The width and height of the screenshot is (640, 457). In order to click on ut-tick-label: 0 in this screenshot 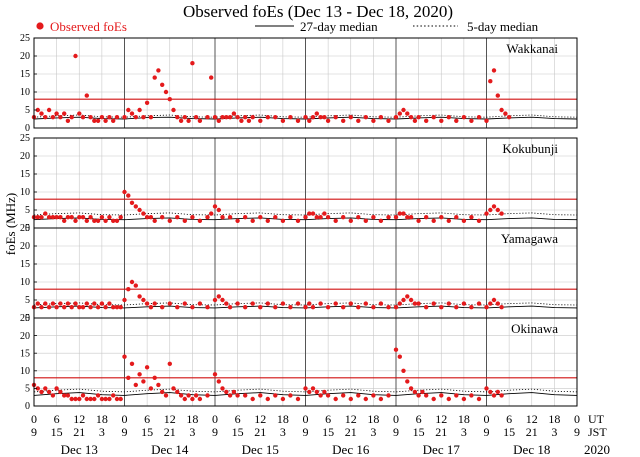, I will do `click(215, 419)`.